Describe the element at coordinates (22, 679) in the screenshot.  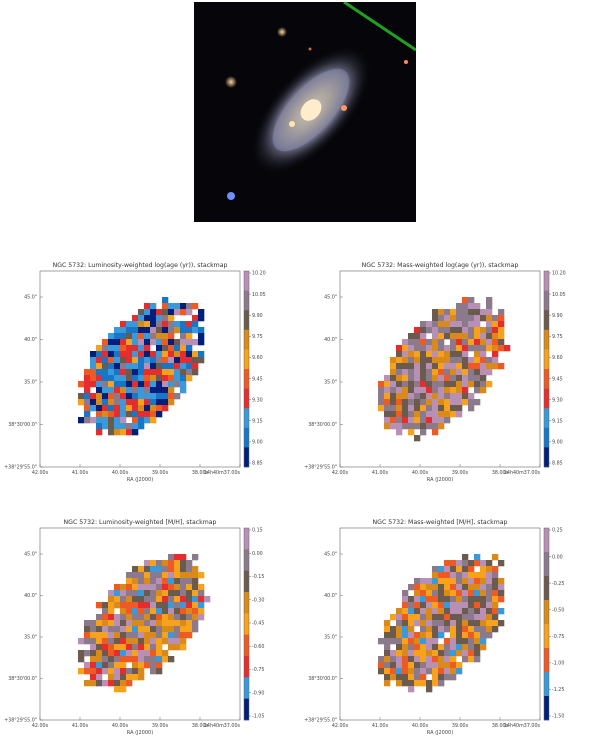
I see `y-tick-label: 38°30'00.0"` at that location.